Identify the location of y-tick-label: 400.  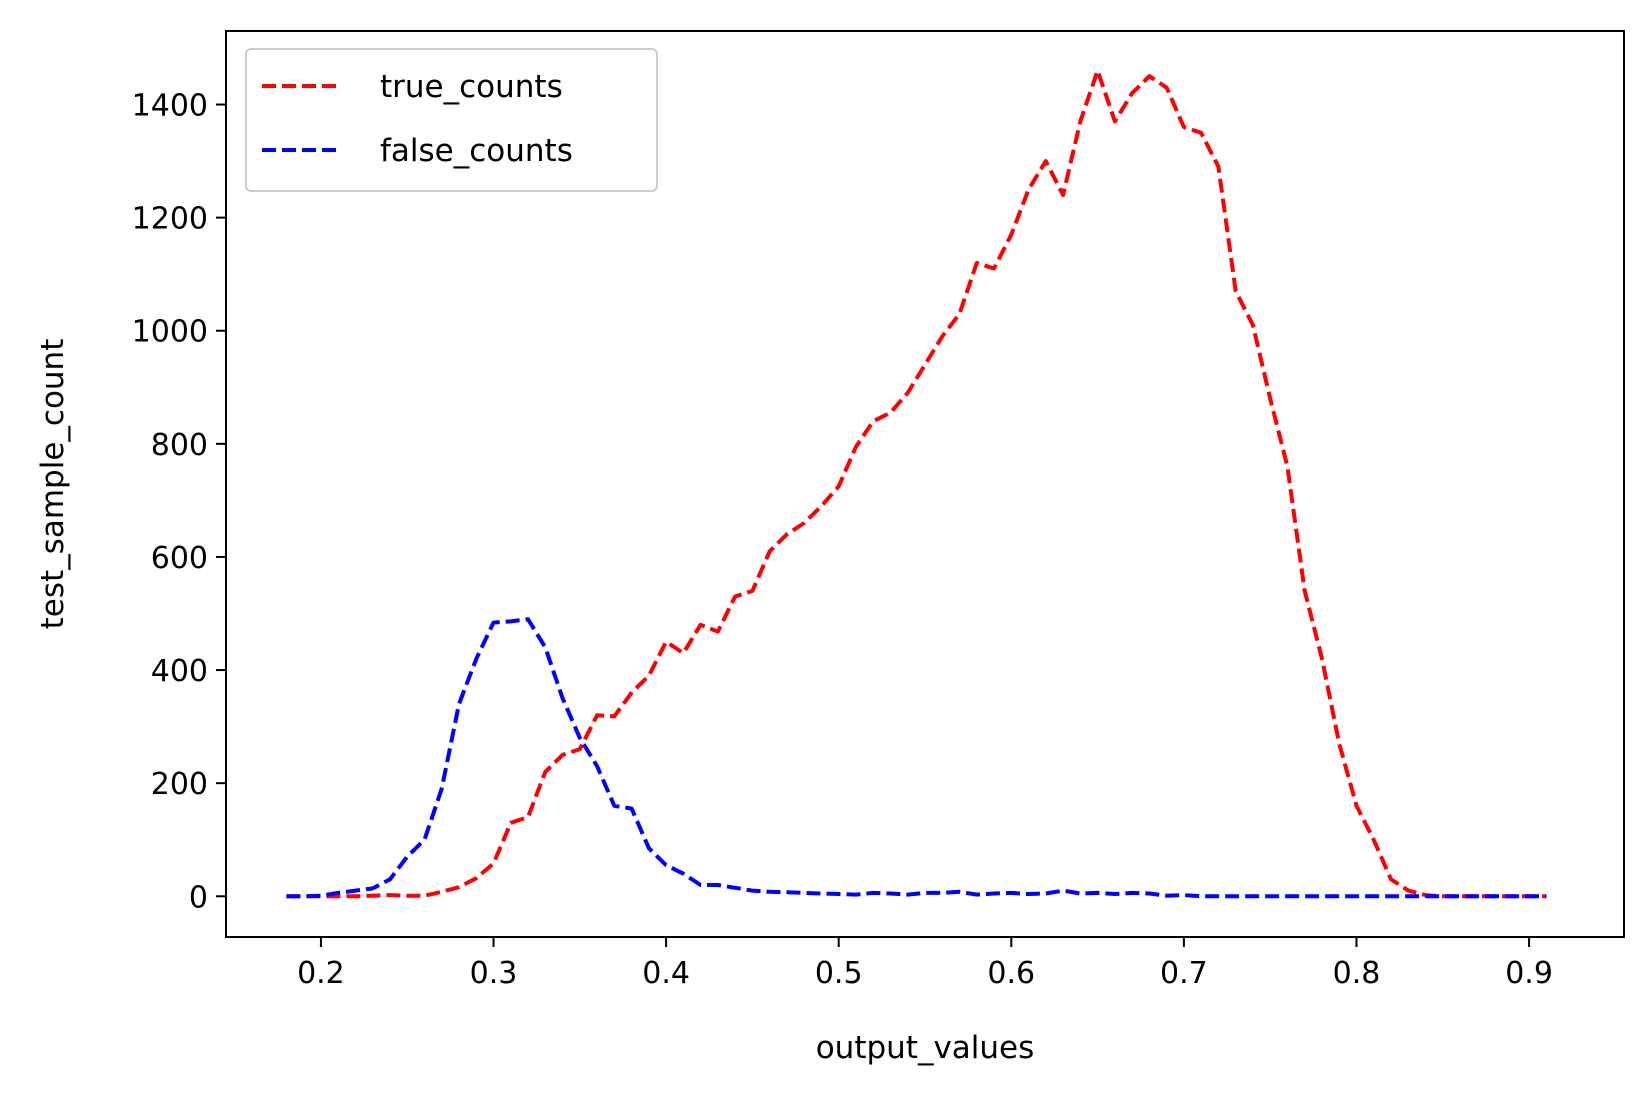
(179, 671).